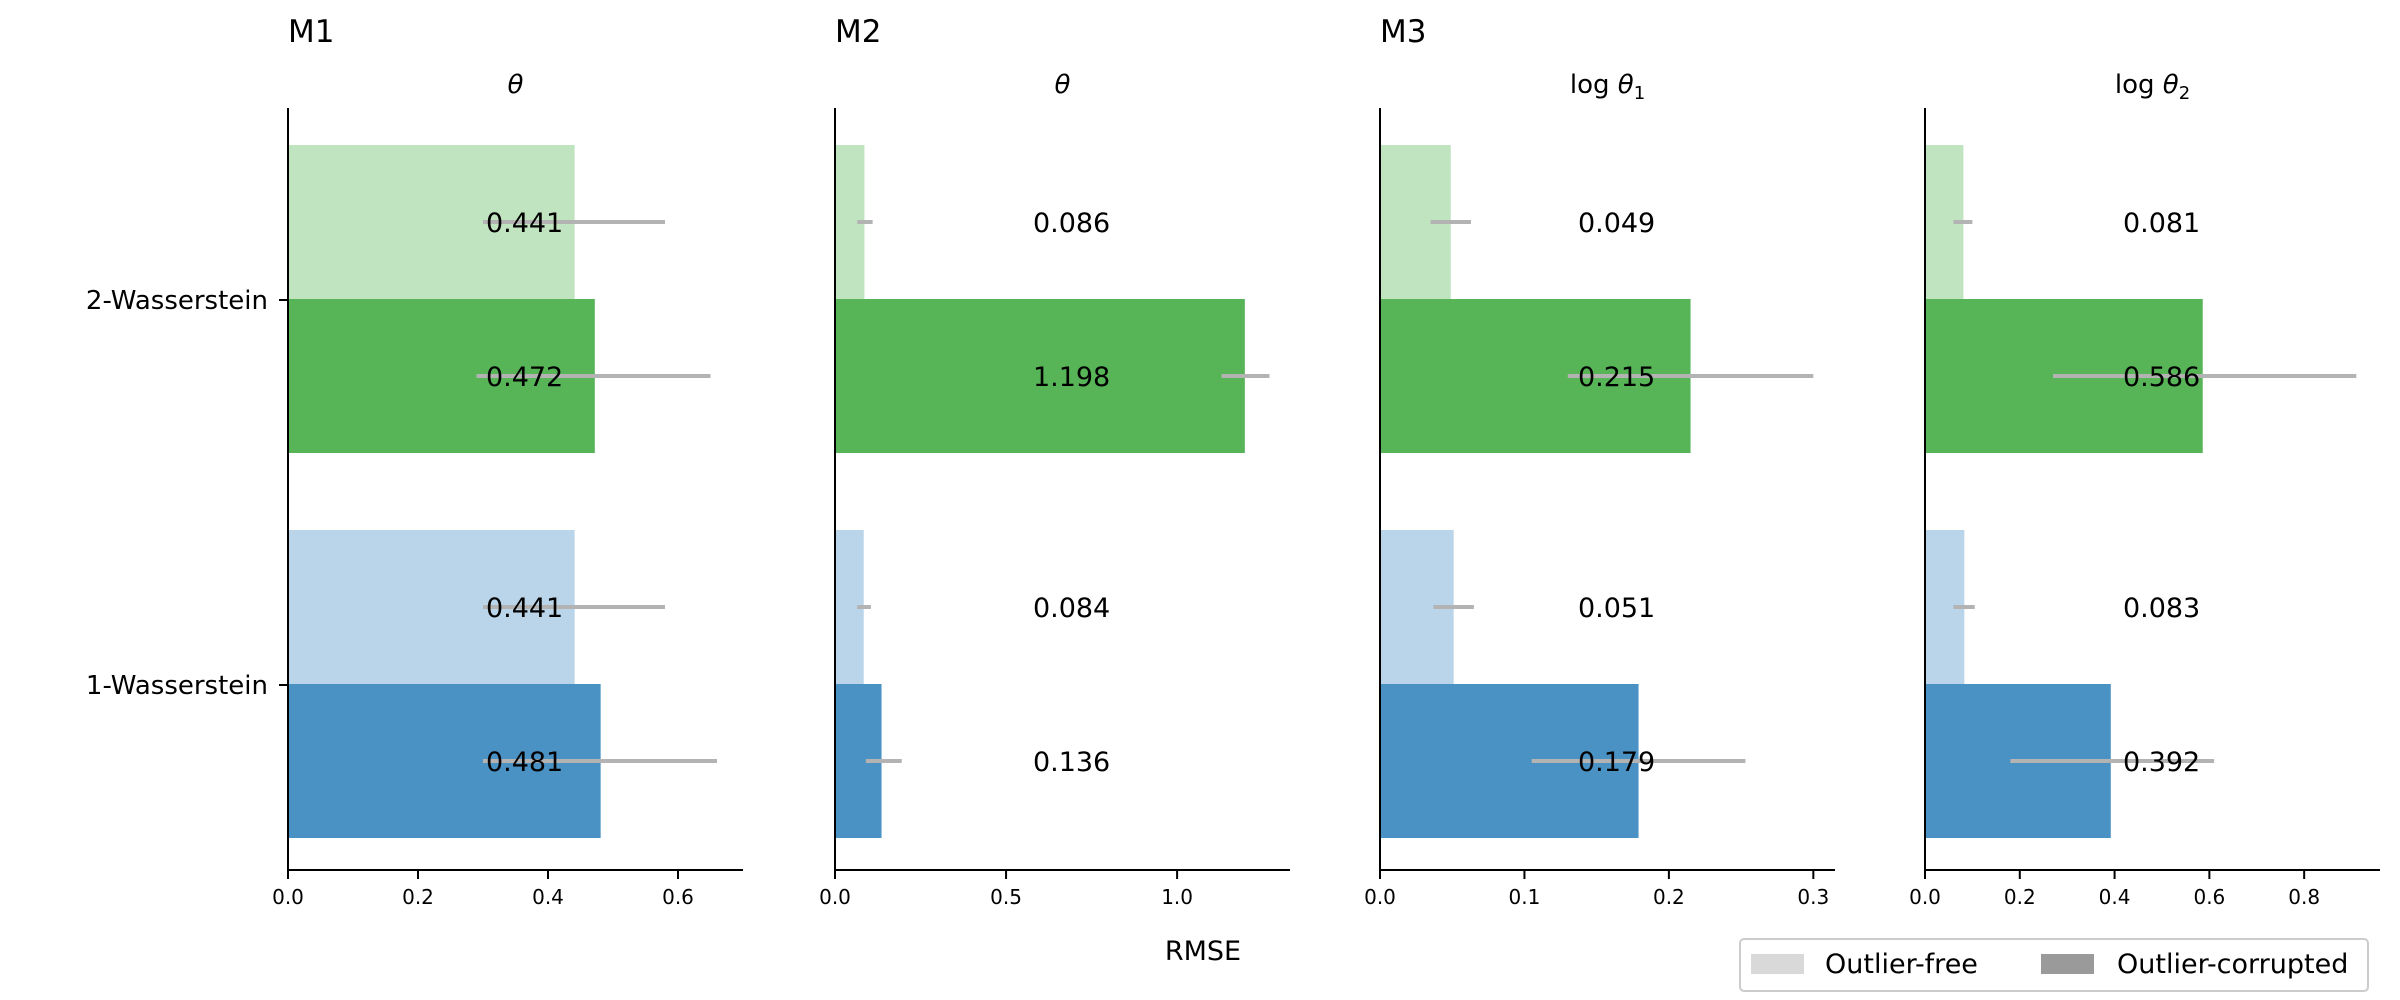 Image resolution: width=2400 pixels, height=1000 pixels. I want to click on panel-1-x-tick-label-3: 0.6, so click(678, 897).